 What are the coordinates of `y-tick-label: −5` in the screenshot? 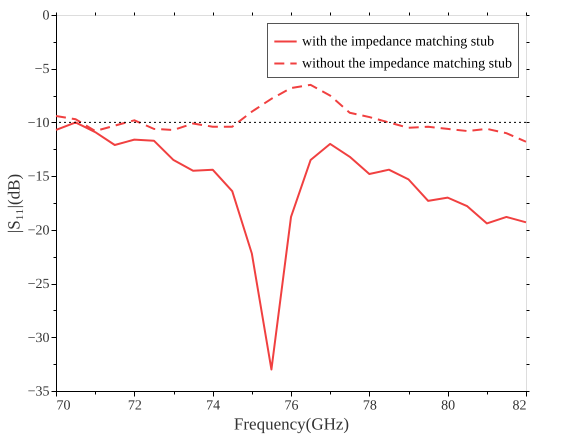 It's located at (42, 70).